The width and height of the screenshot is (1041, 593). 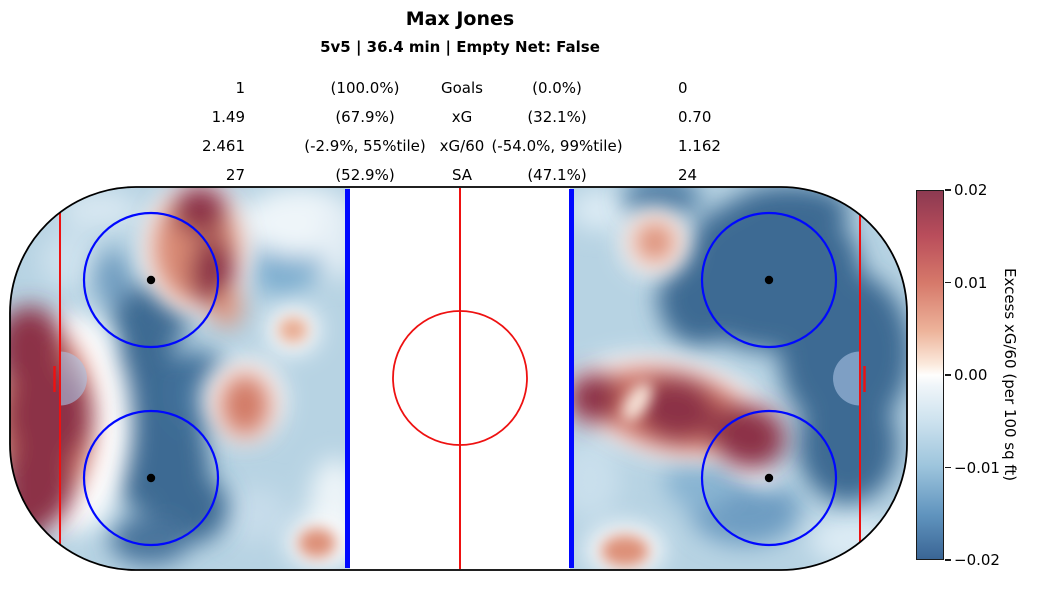 I want to click on stat-row: 27 (52.9%) SA (47.1%) 24, so click(x=460, y=175).